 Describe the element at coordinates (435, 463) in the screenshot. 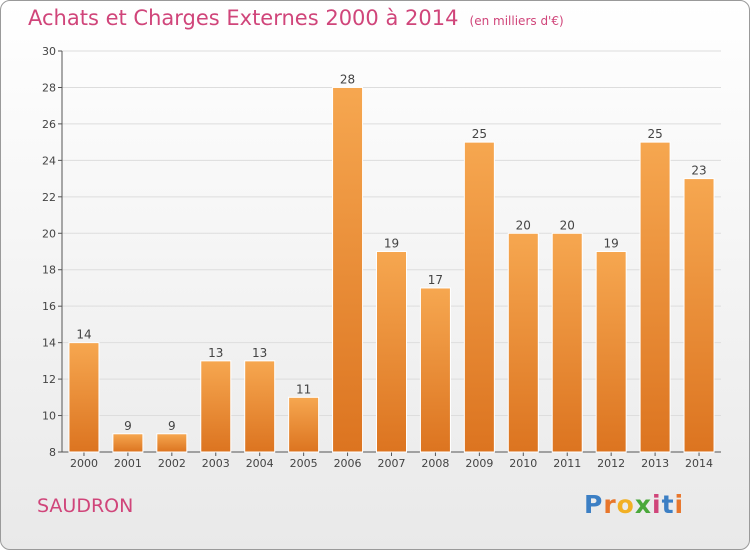

I see `x-tick-label: 2008` at that location.